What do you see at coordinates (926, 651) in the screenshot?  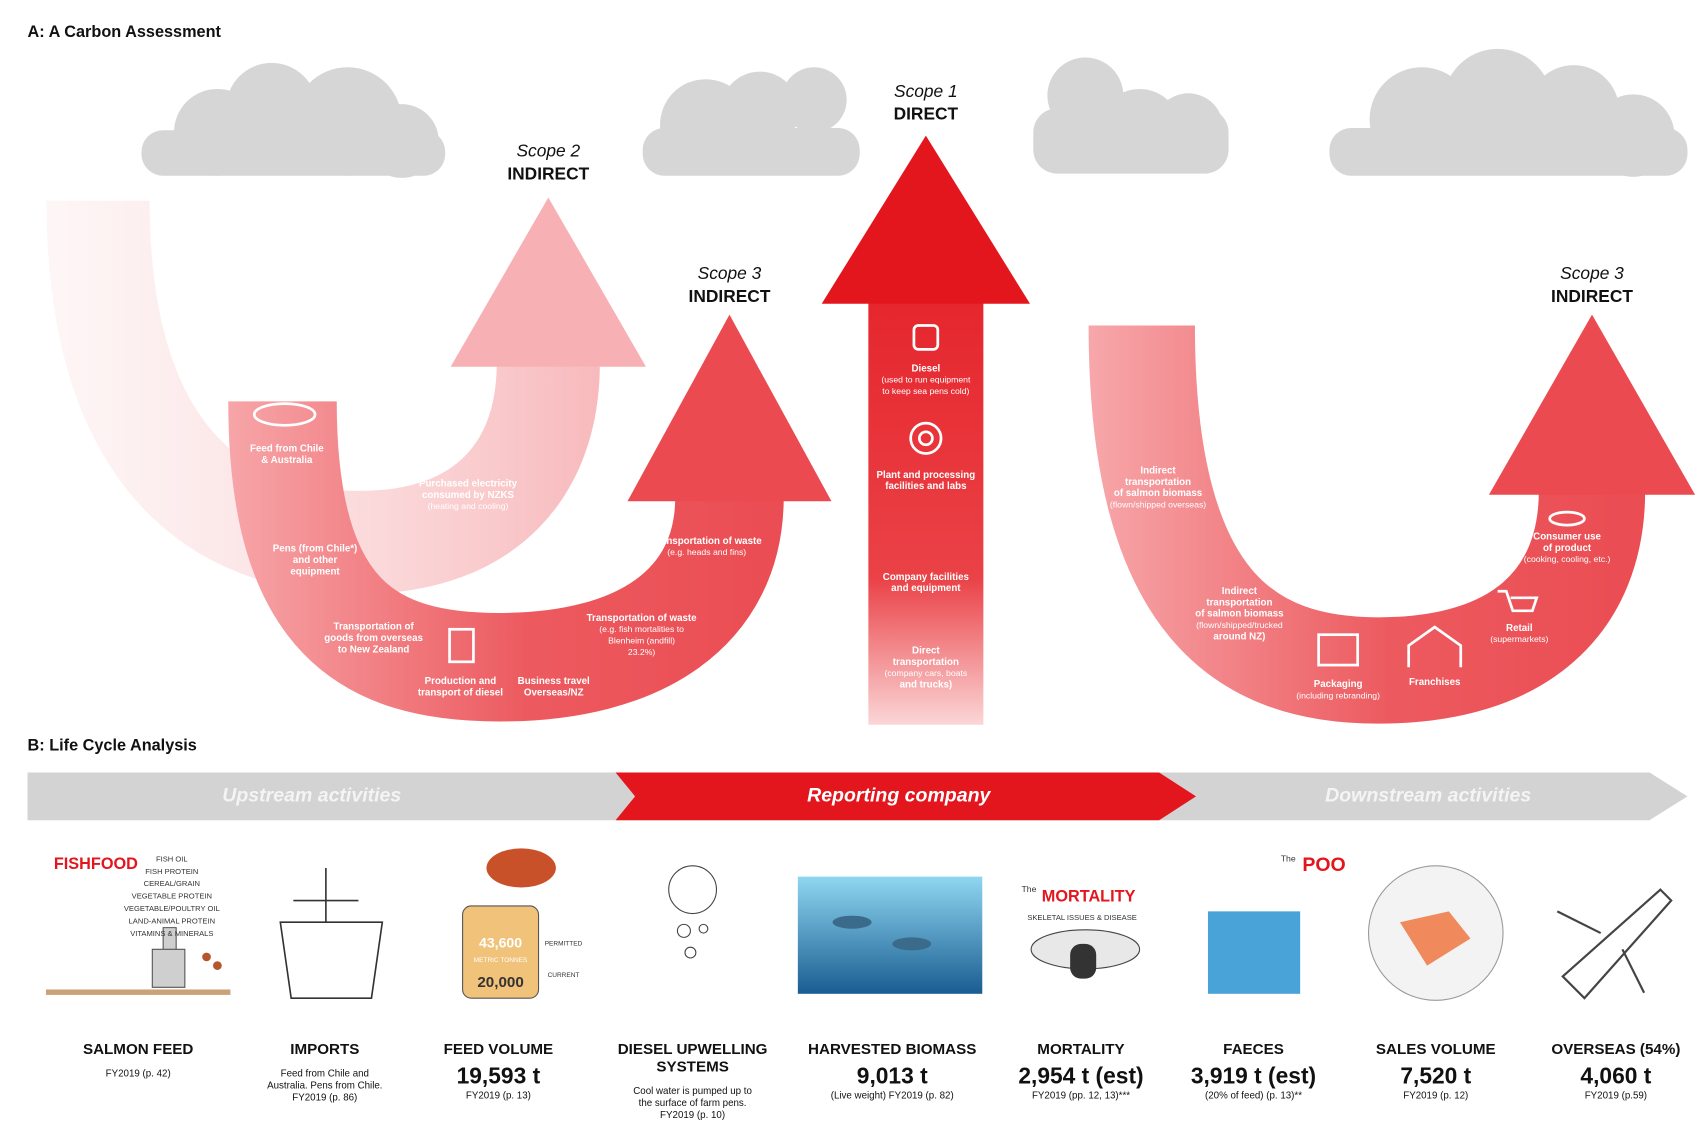 I see `item-label: Direct` at bounding box center [926, 651].